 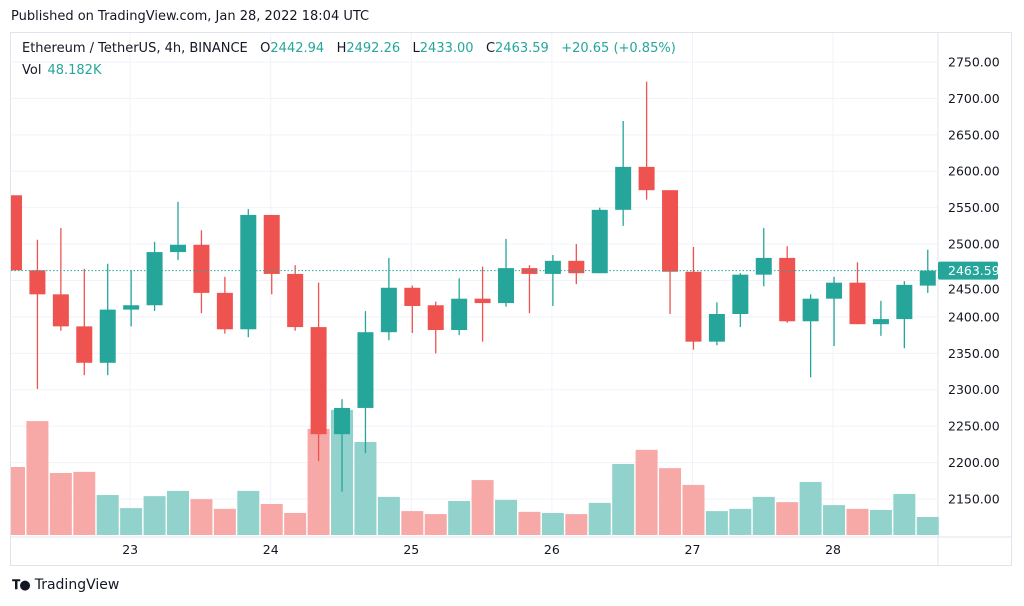 What do you see at coordinates (341, 48) in the screenshot?
I see `high-label: H` at bounding box center [341, 48].